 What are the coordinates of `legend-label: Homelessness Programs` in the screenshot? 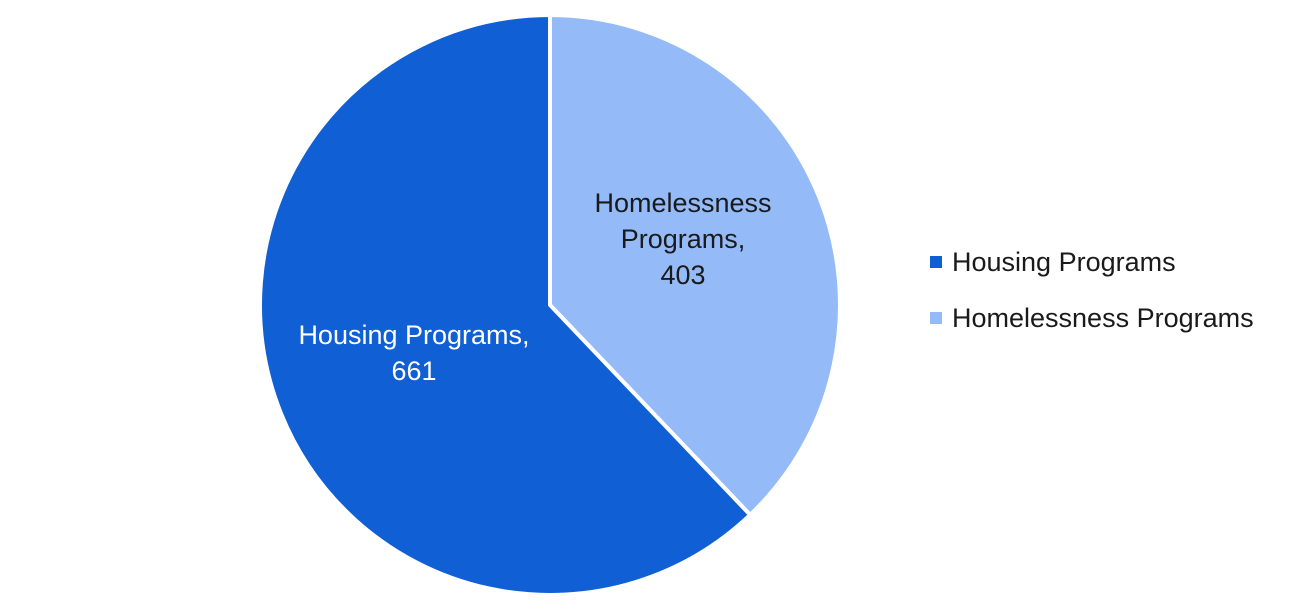 It's located at (1103, 318).